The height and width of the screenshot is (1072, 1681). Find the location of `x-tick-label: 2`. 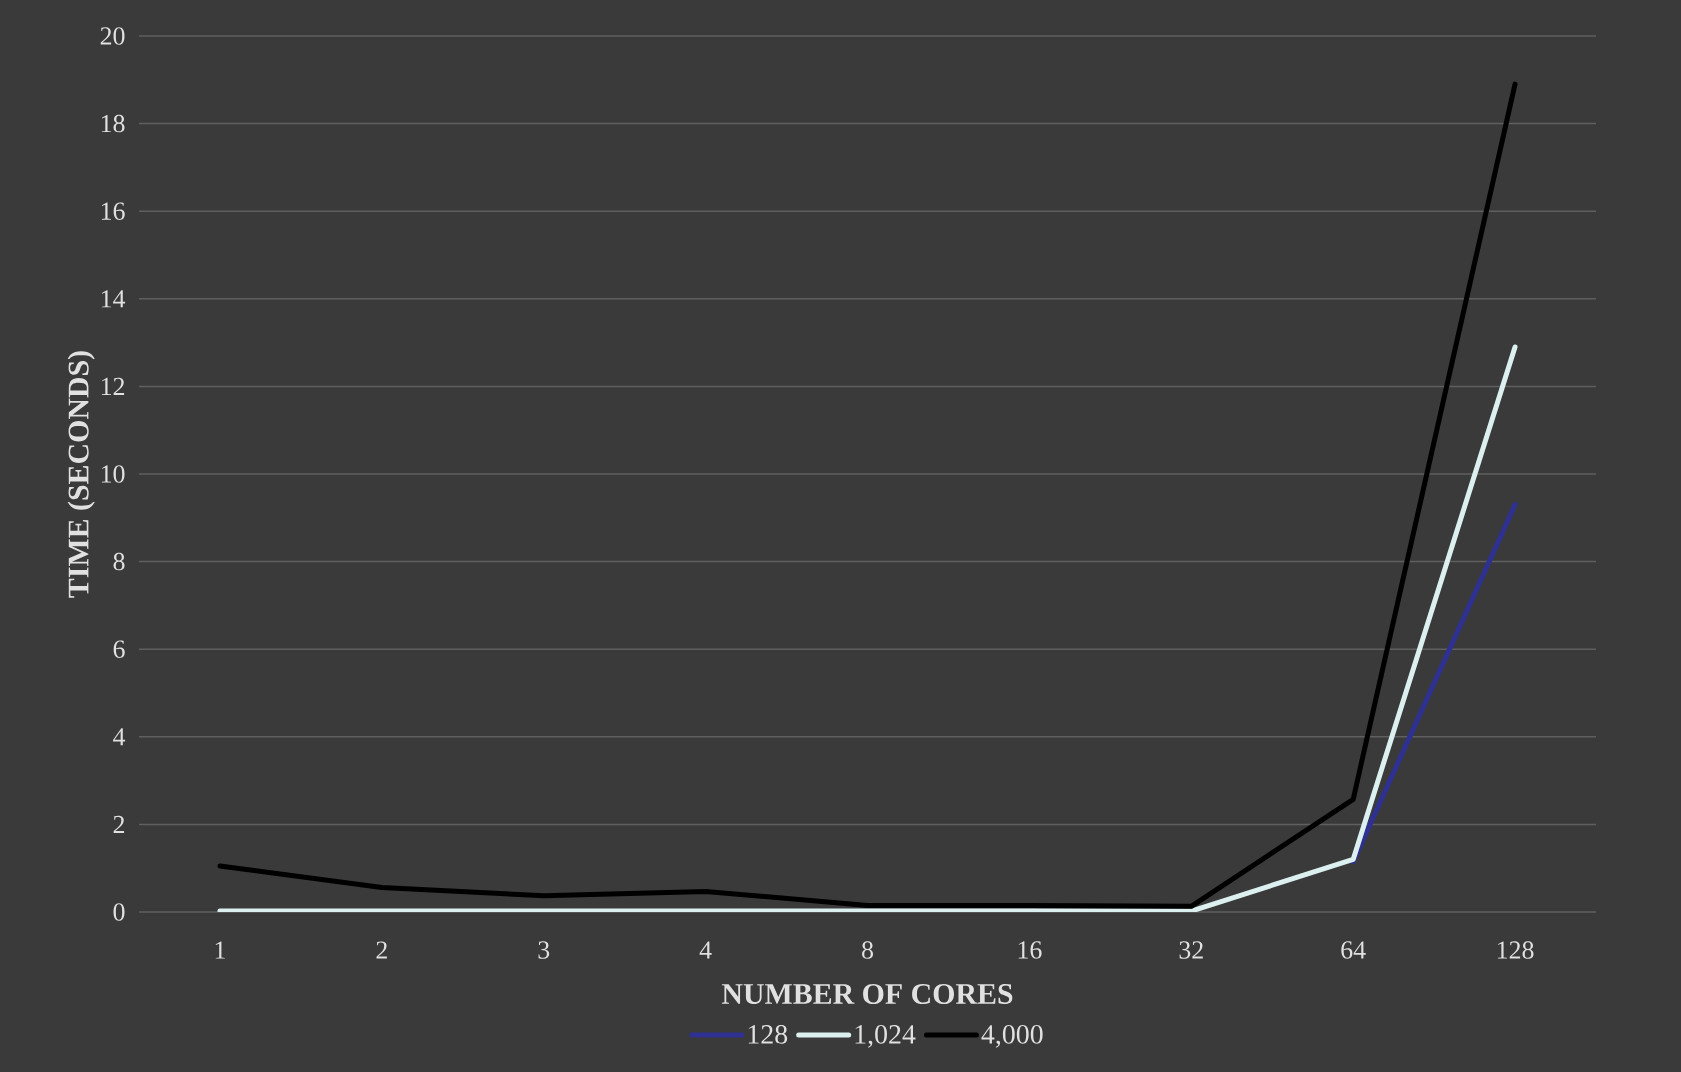

x-tick-label: 2 is located at coordinates (381, 950).